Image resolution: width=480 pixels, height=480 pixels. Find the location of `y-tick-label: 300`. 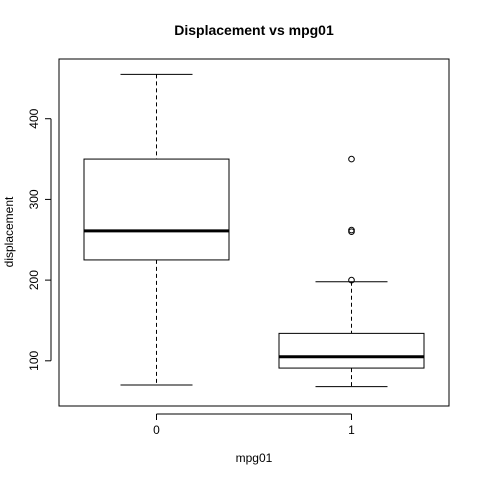

y-tick-label: 300 is located at coordinates (34, 199).